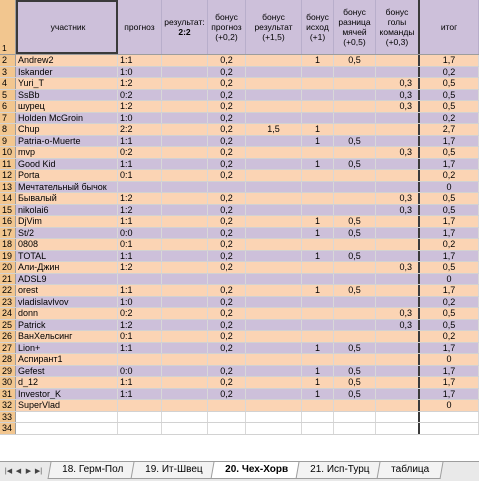 The image size is (479, 481). I want to click on table-cell: 0:1, so click(140, 244).